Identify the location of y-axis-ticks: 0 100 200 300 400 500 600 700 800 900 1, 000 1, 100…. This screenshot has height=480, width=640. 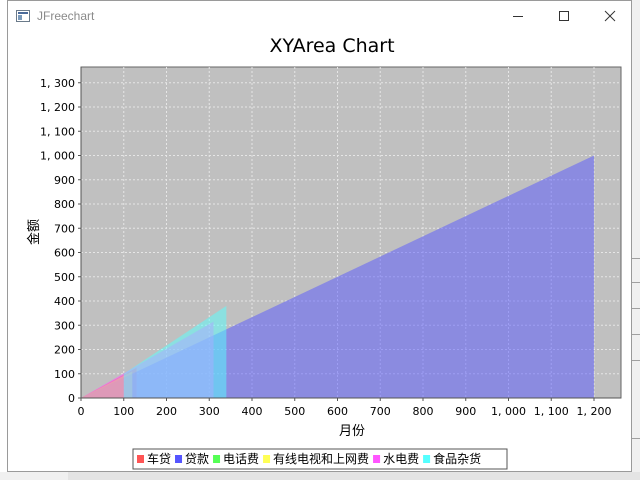
(60, 241).